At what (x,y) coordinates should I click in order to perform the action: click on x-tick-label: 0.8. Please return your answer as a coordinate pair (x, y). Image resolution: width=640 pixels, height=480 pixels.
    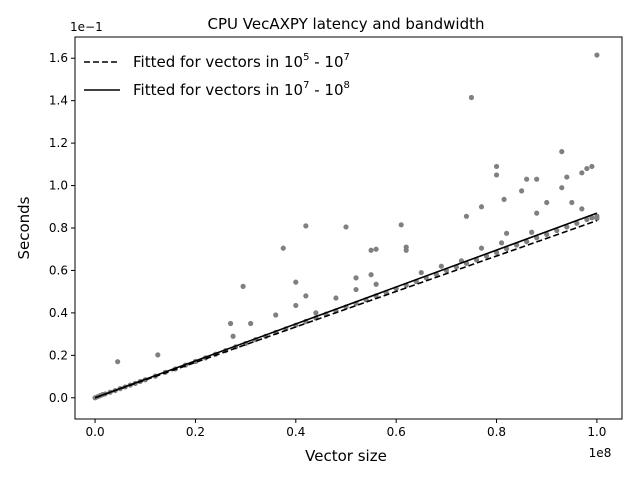
    Looking at the image, I should click on (496, 432).